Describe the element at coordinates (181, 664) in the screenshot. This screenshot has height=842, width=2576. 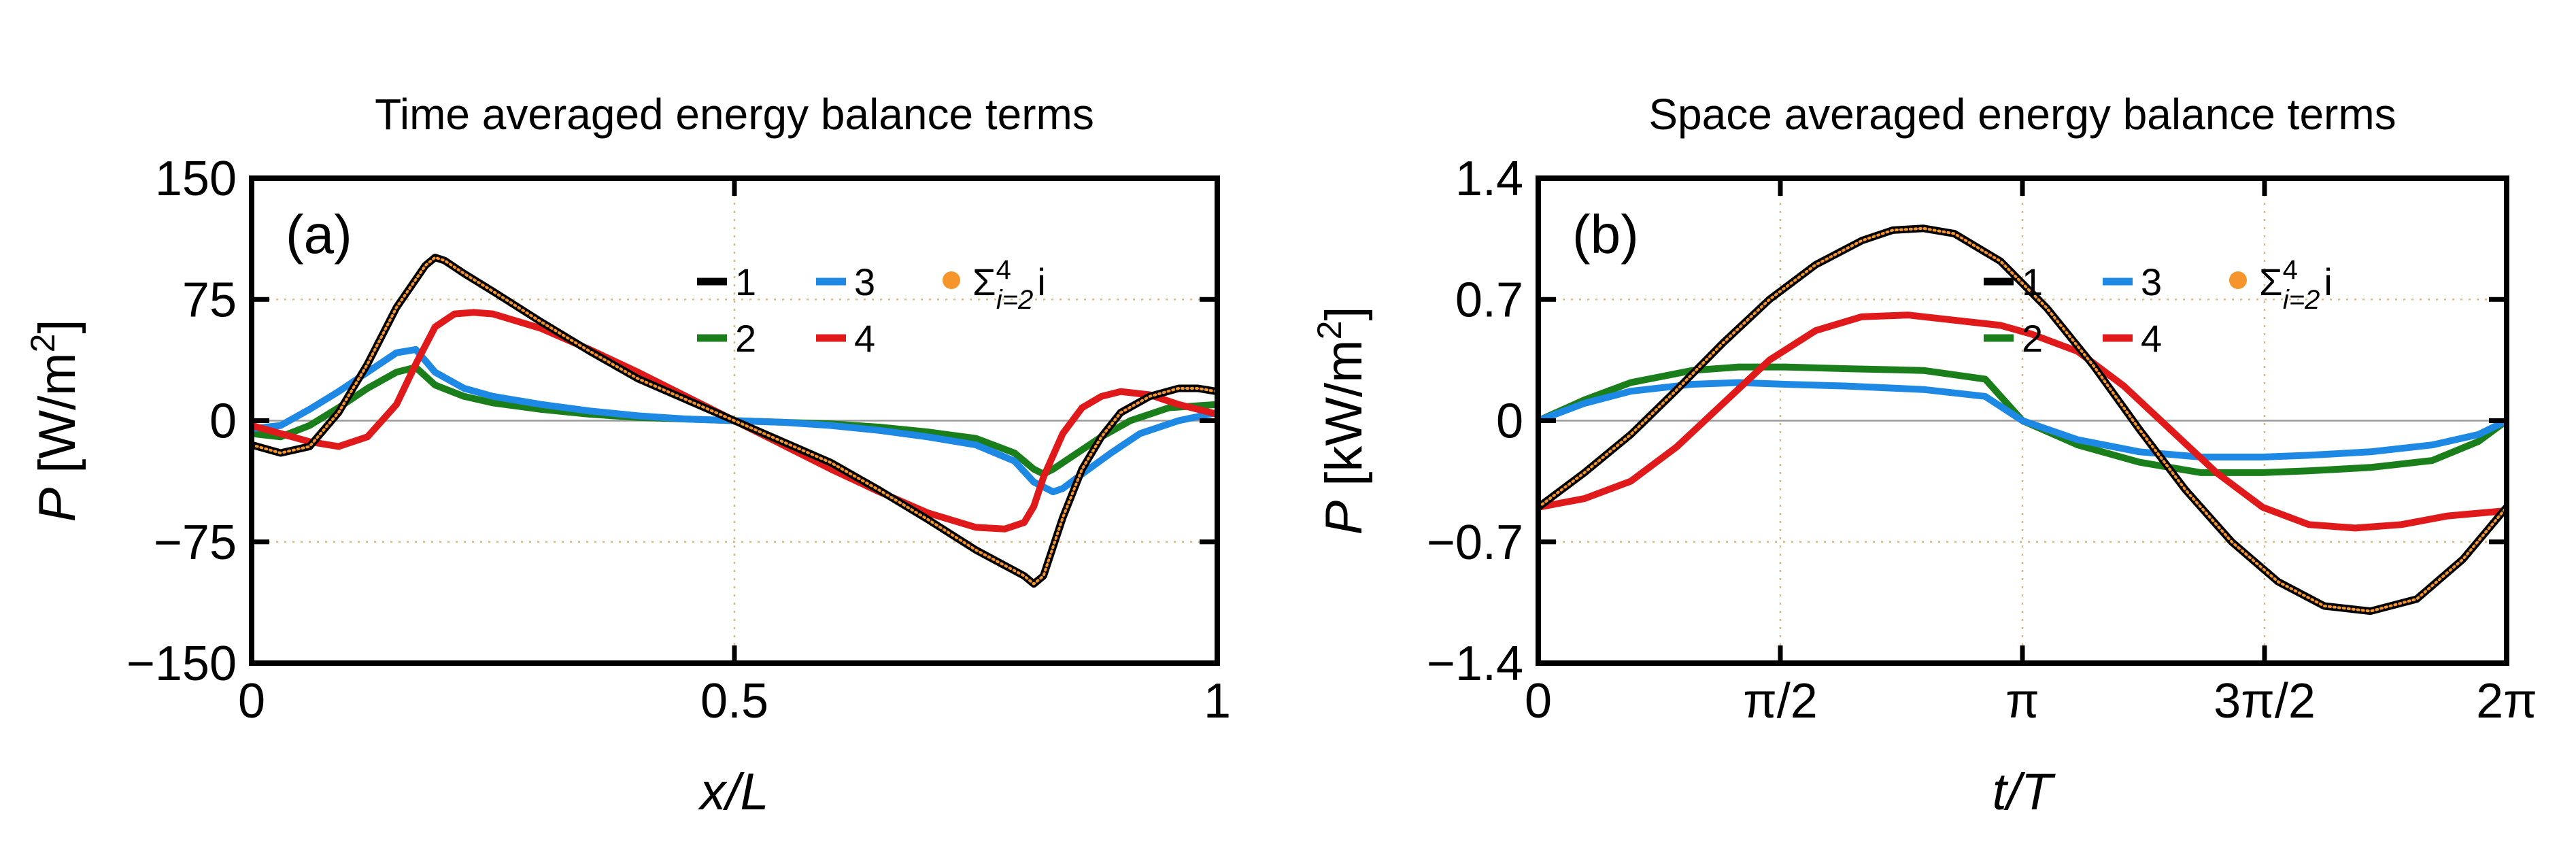
I see `ytick-label: −150` at that location.